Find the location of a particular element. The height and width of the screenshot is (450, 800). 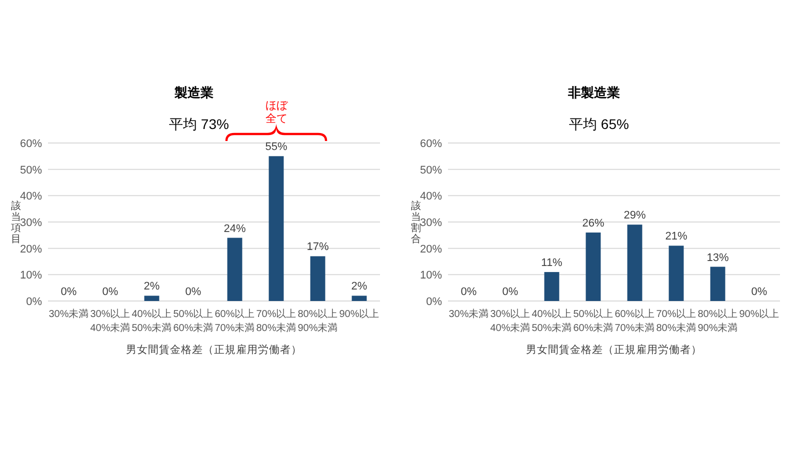

text: ほぼ全て is located at coordinates (276, 112).